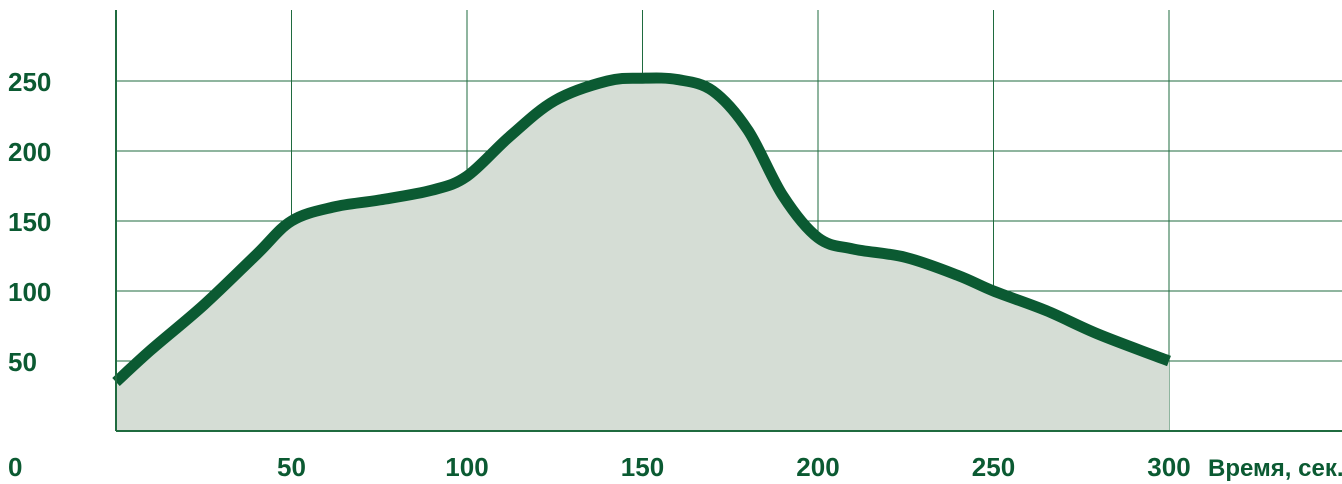 The width and height of the screenshot is (1342, 484). I want to click on x-axis-label: Время, сек., so click(1275, 468).